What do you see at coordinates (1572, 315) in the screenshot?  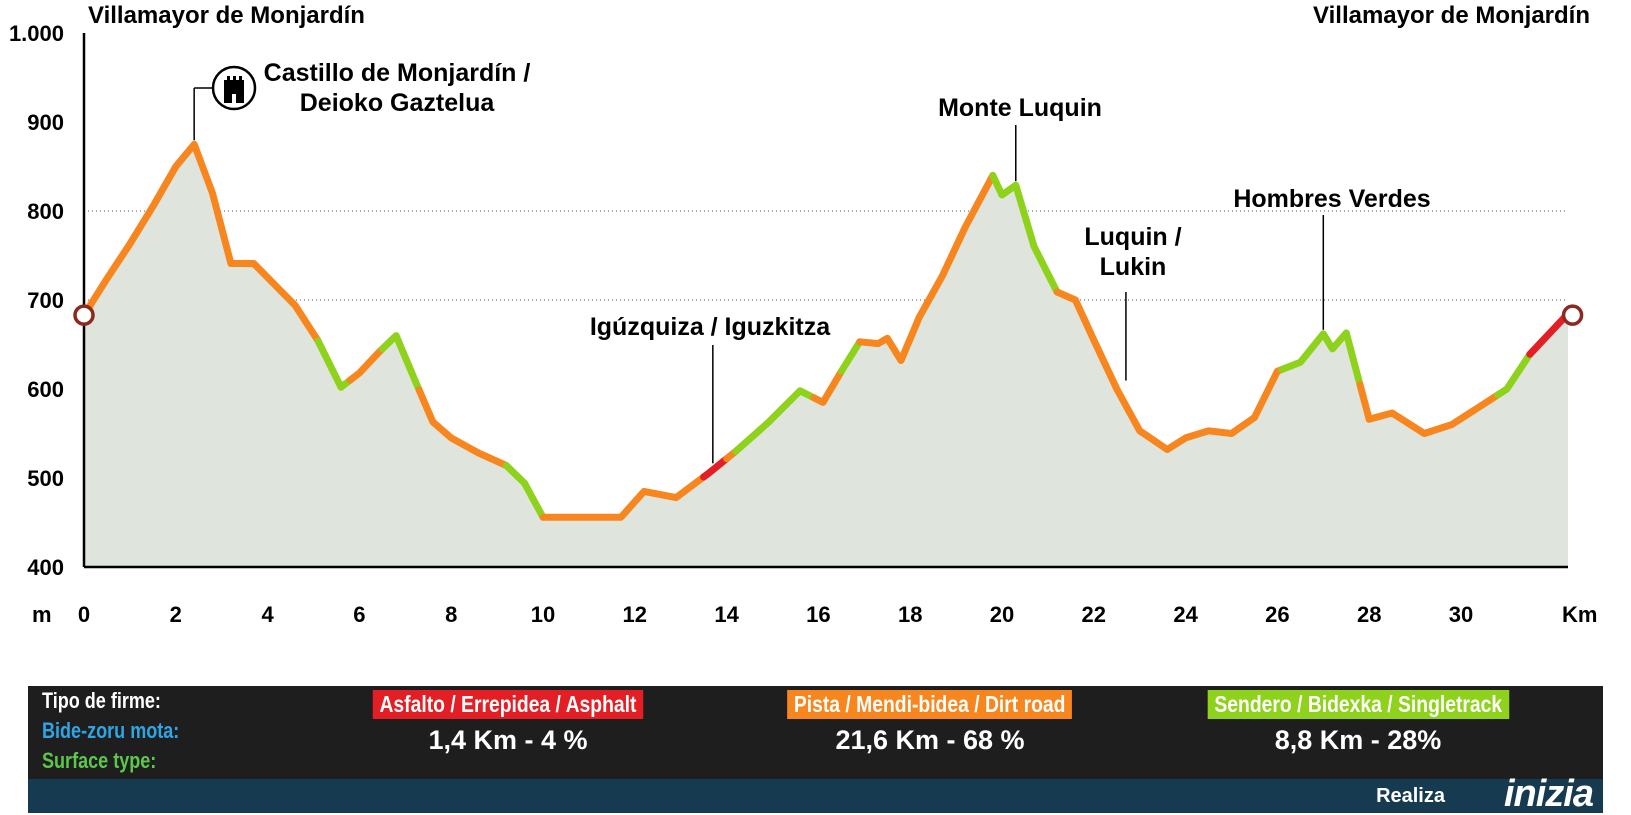 I see `end-point-marker` at bounding box center [1572, 315].